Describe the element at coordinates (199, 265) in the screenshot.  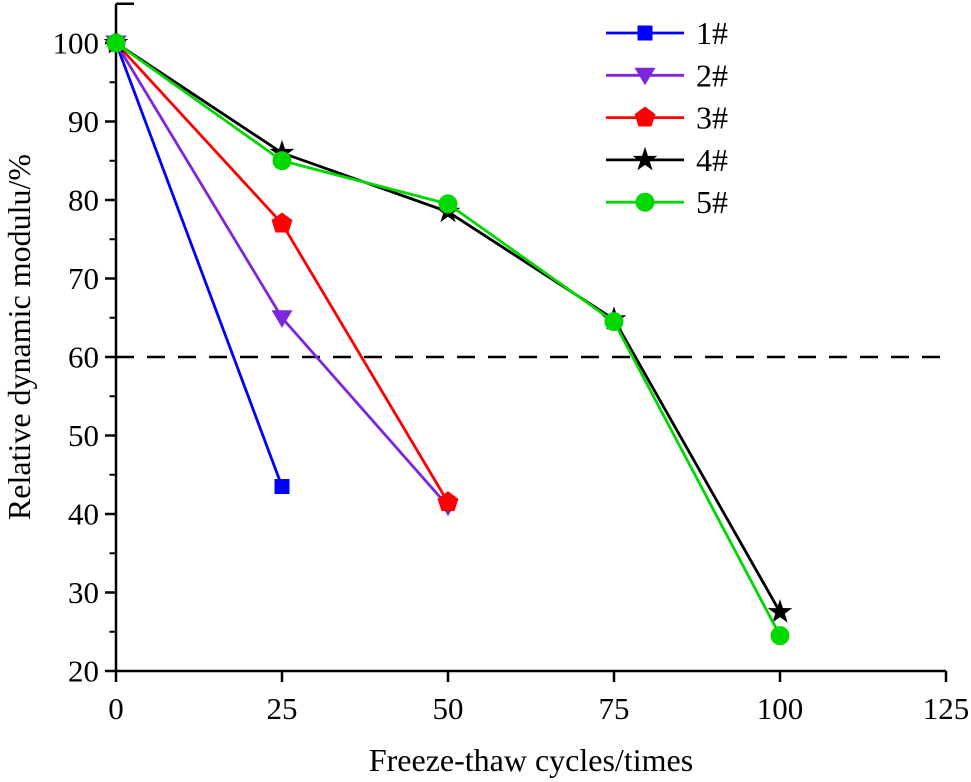
I see `series-line-1#` at that location.